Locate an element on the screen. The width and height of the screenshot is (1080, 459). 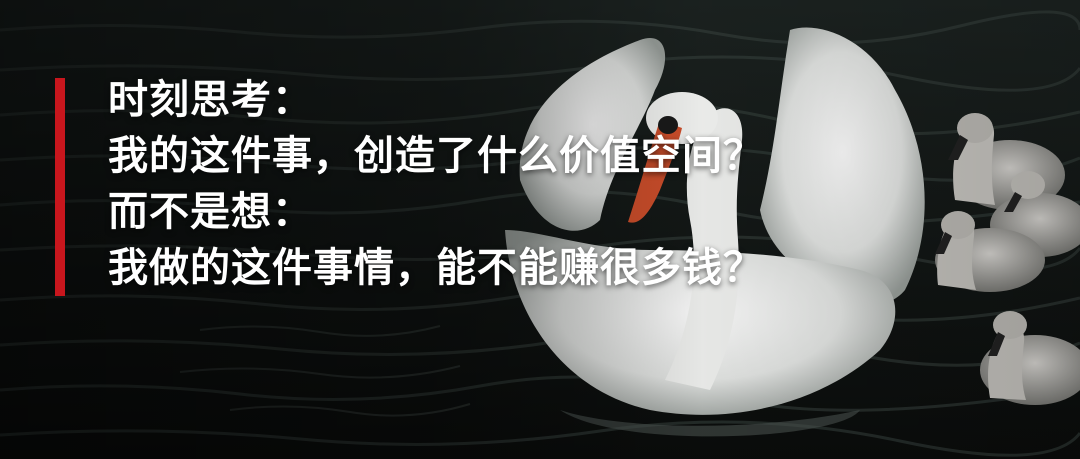
quote-line-3: 而不是想： is located at coordinates (210, 212).